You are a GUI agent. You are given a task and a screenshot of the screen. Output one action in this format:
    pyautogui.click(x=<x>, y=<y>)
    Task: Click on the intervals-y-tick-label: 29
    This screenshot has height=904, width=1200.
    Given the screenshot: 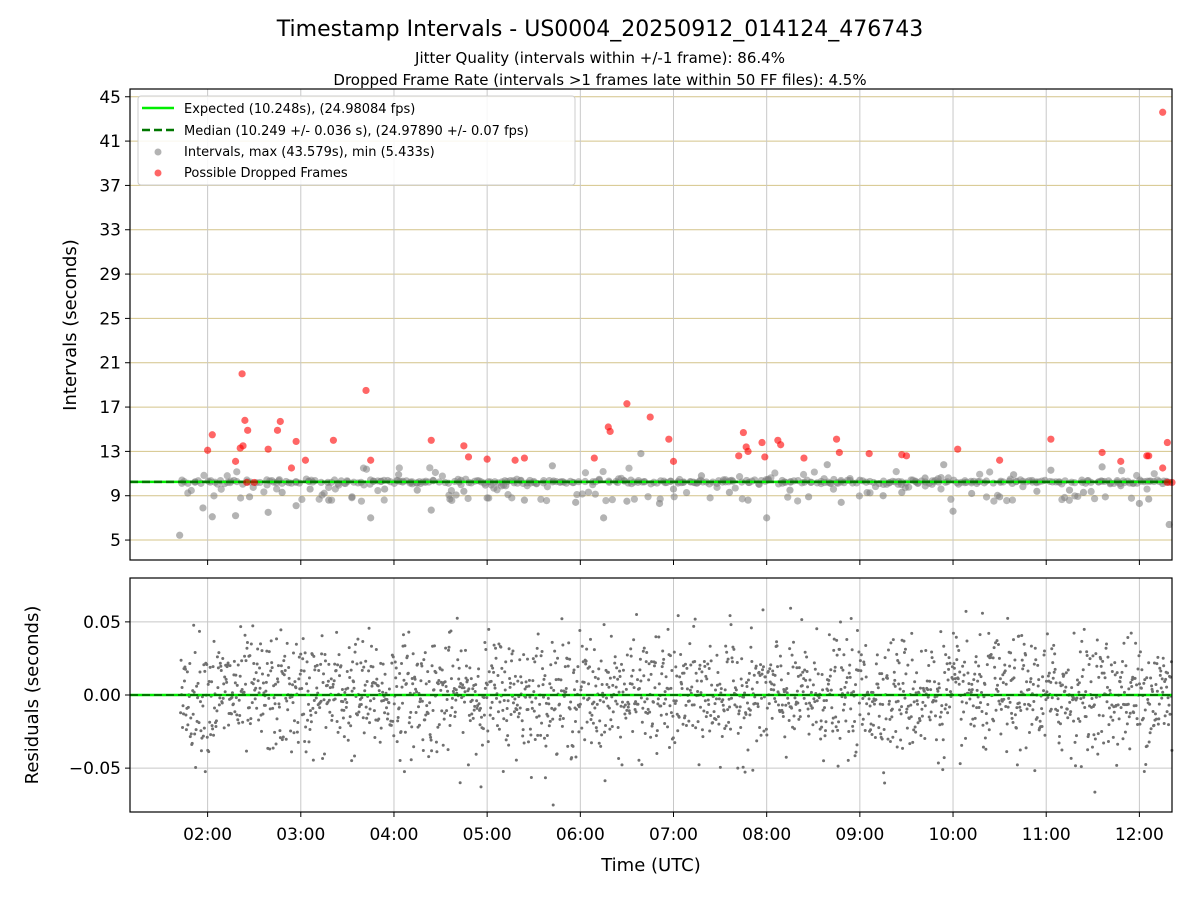 What is the action you would take?
    pyautogui.click(x=110, y=275)
    